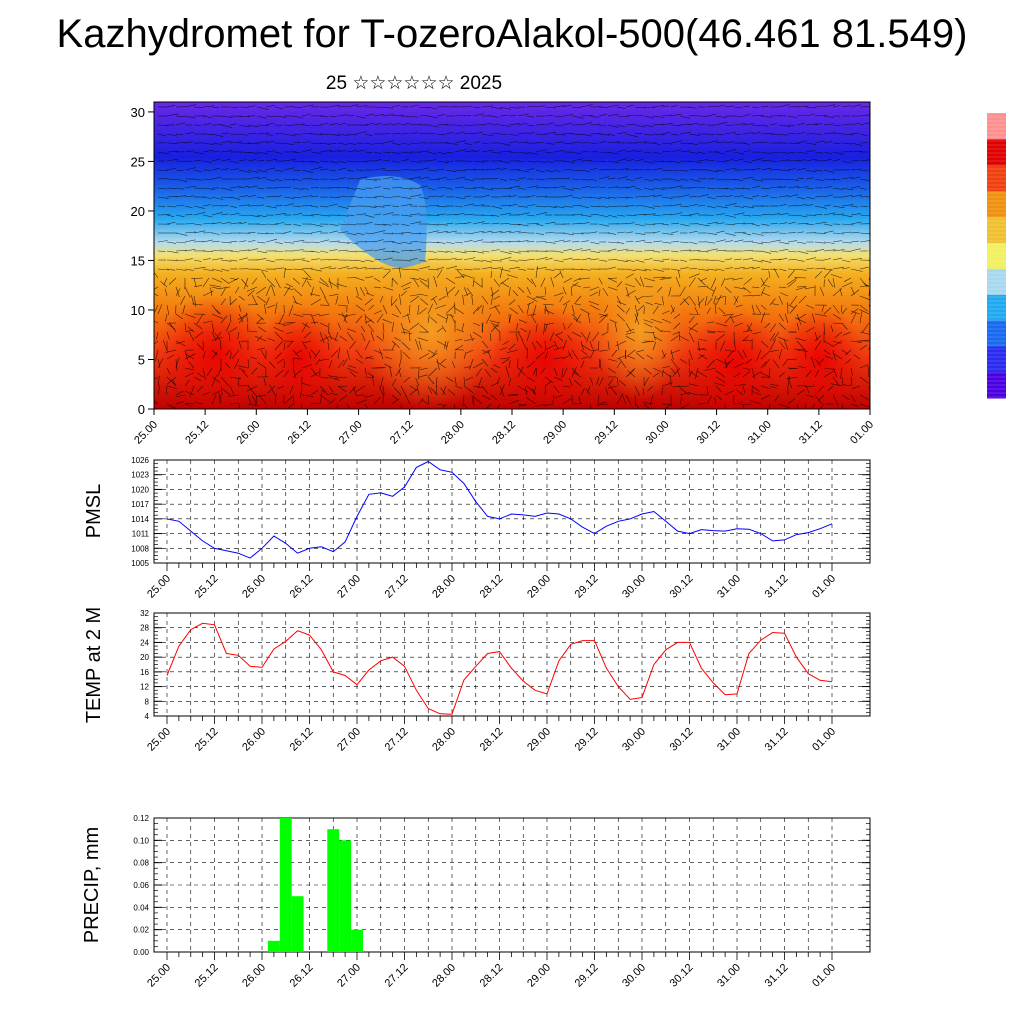  What do you see at coordinates (777, 976) in the screenshot?
I see `precip-xtick-label: 31.12` at bounding box center [777, 976].